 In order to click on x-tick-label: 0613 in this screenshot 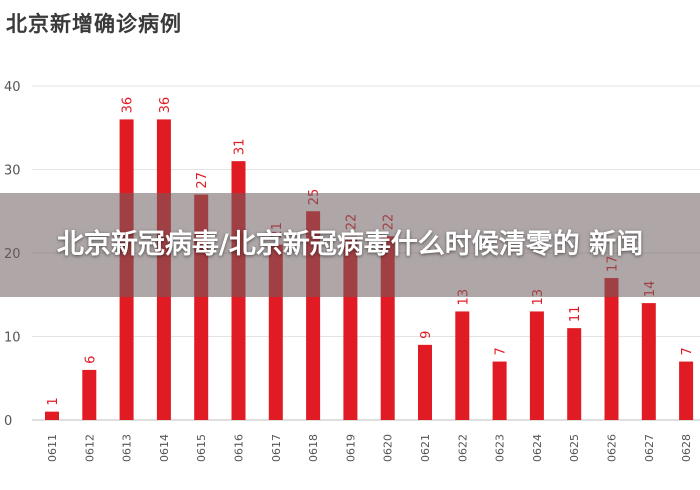, I will do `click(127, 448)`.